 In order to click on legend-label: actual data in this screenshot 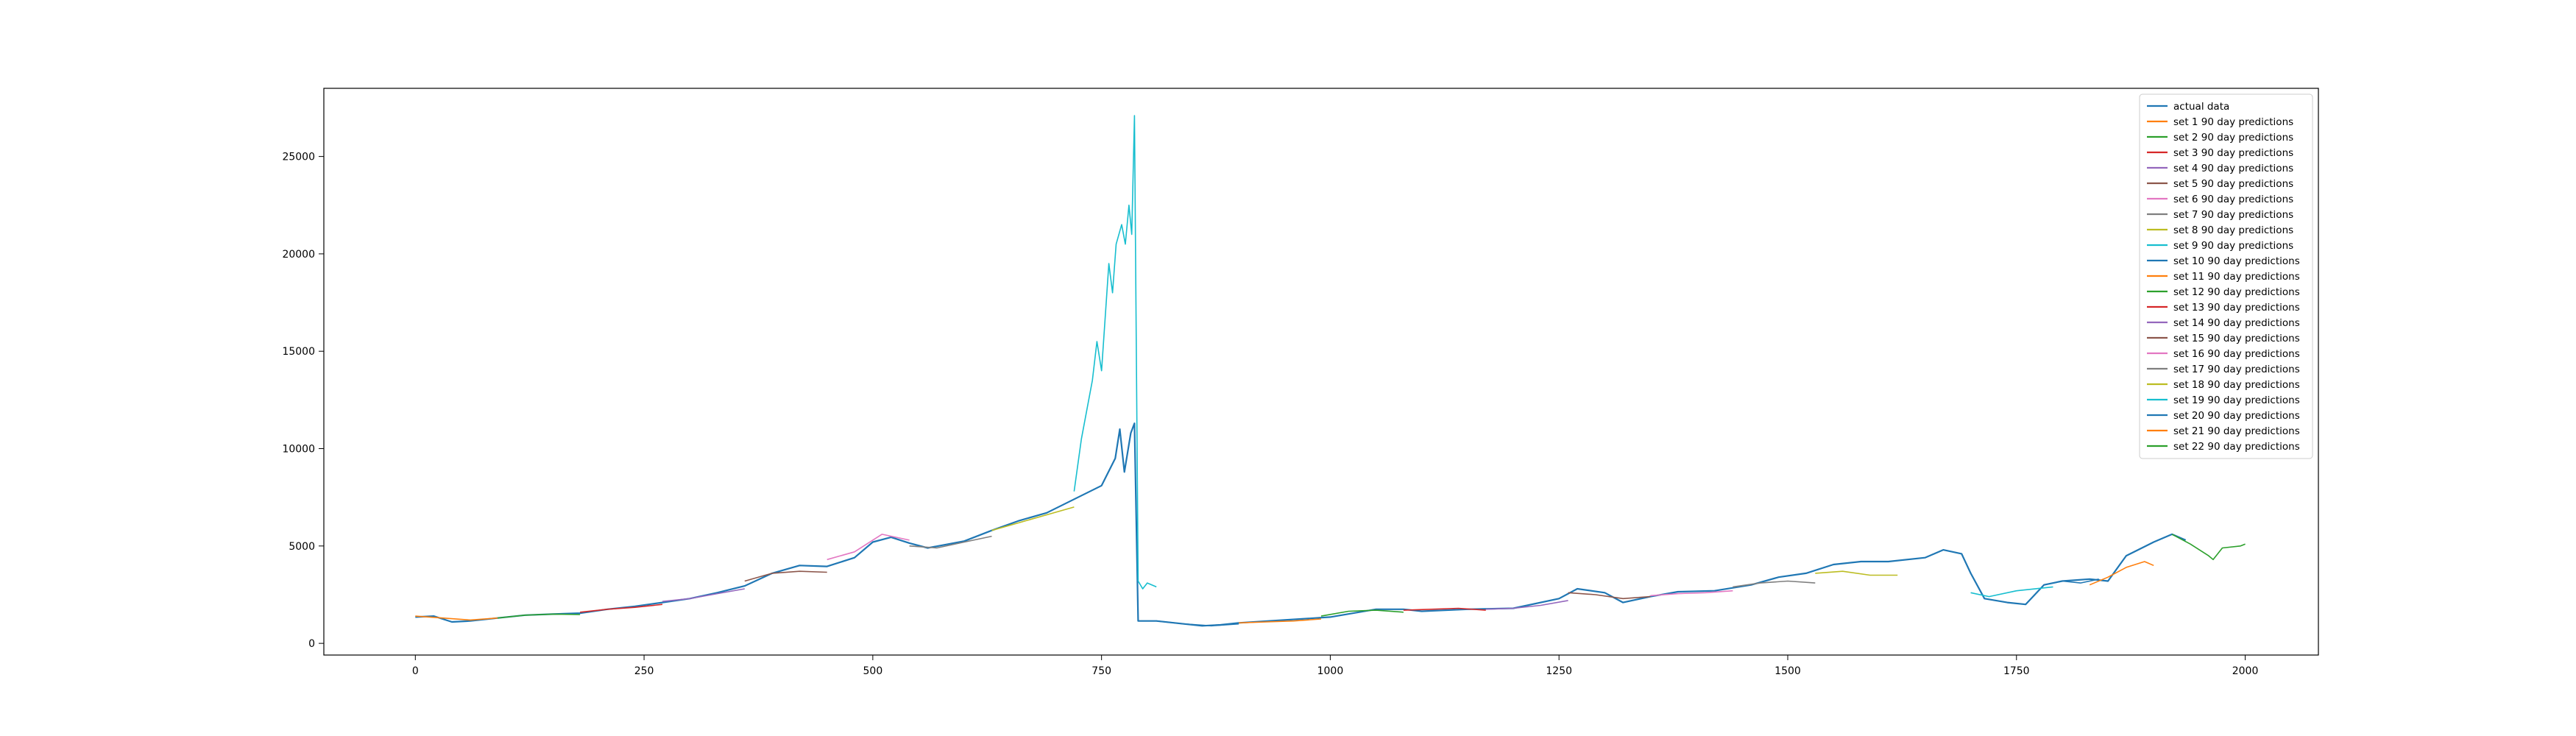, I will do `click(2201, 107)`.